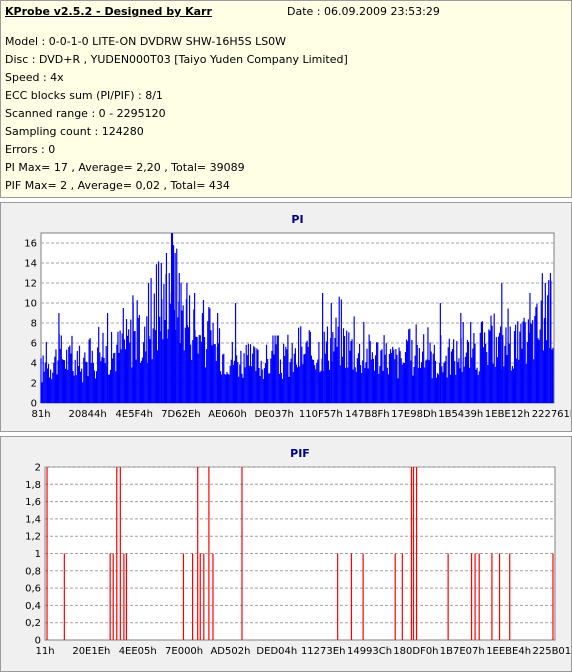 The height and width of the screenshot is (672, 572). What do you see at coordinates (138, 651) in the screenshot?
I see `x-tick-label: 4EE05h` at bounding box center [138, 651].